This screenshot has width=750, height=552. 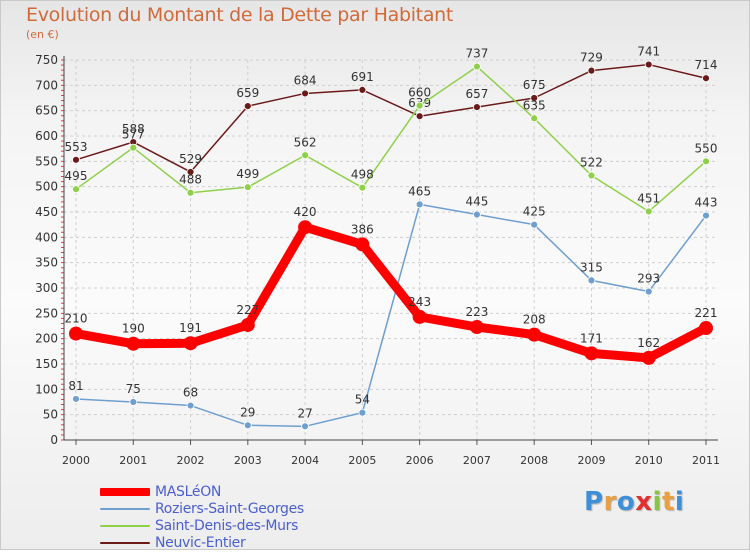 What do you see at coordinates (229, 509) in the screenshot?
I see `legend-label: Roziers-Saint-Georges` at bounding box center [229, 509].